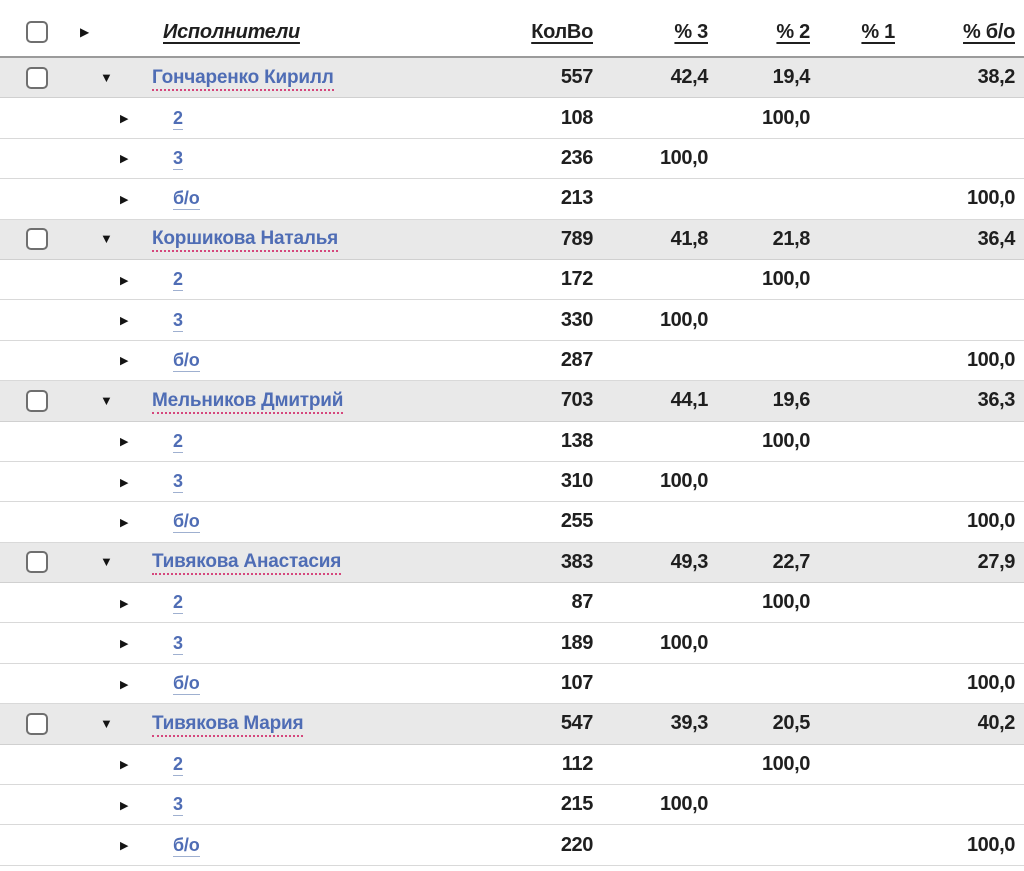 This screenshot has height=871, width=1024. I want to click on column-header-p3: % 3, so click(691, 31).